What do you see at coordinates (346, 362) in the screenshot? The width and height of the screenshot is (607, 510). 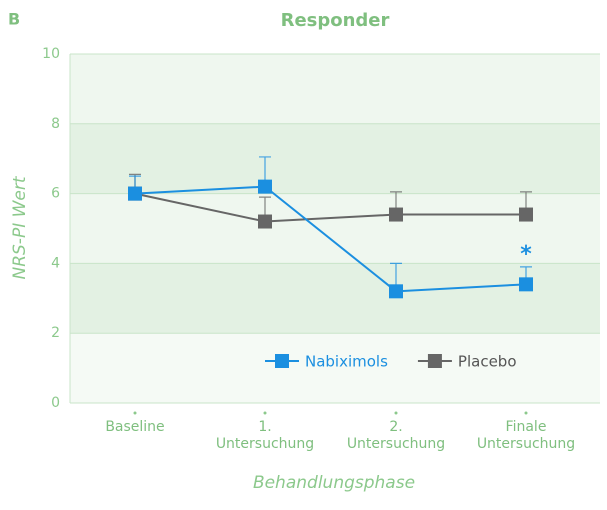 I see `legend-label: Nabiximols` at bounding box center [346, 362].